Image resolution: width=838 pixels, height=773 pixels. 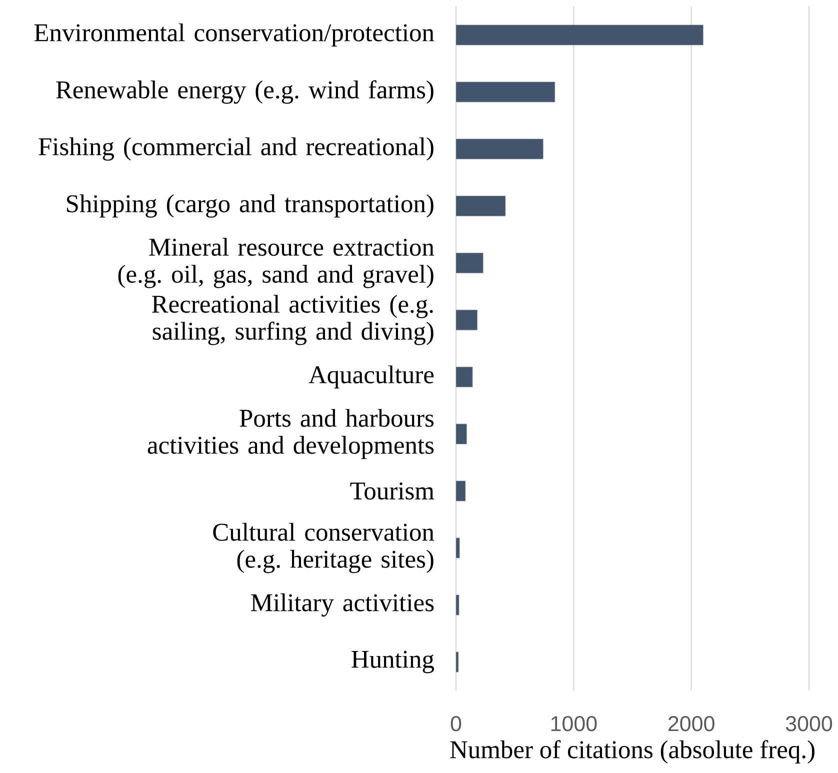 What do you see at coordinates (456, 724) in the screenshot?
I see `x-tick-label: 0` at bounding box center [456, 724].